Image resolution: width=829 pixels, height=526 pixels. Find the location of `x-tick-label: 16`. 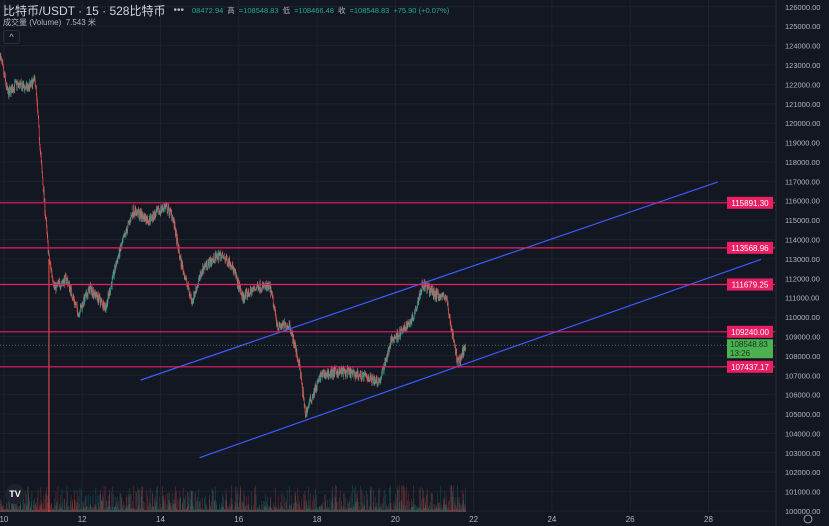

x-tick-label: 16 is located at coordinates (238, 519).